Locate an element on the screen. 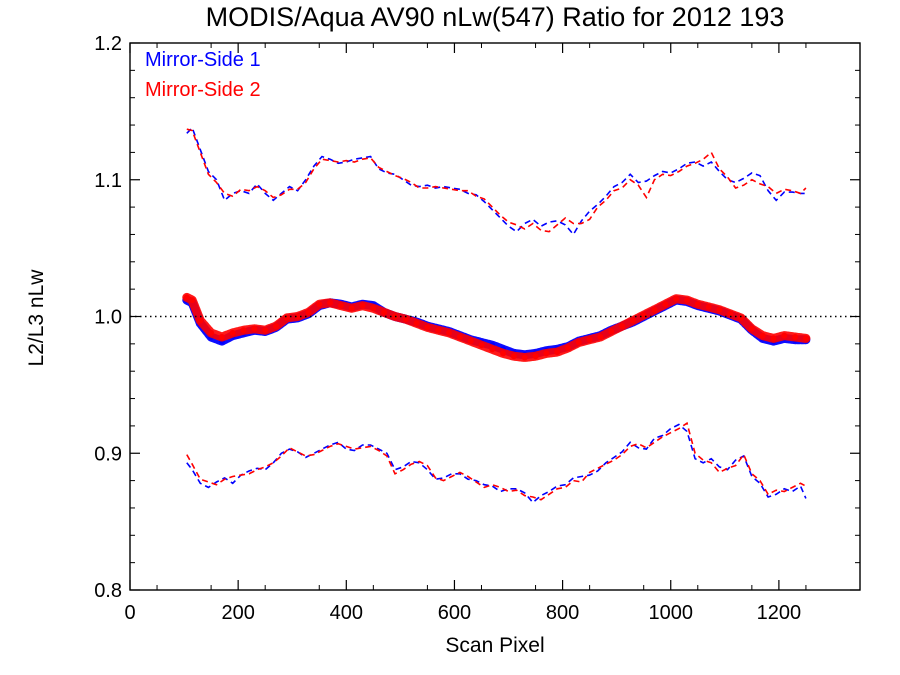  mean-band-ms2 is located at coordinates (496, 327).